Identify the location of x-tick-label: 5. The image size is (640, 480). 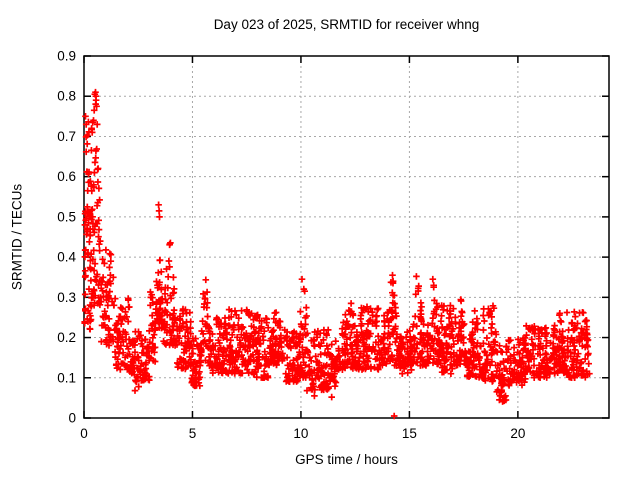
(193, 433).